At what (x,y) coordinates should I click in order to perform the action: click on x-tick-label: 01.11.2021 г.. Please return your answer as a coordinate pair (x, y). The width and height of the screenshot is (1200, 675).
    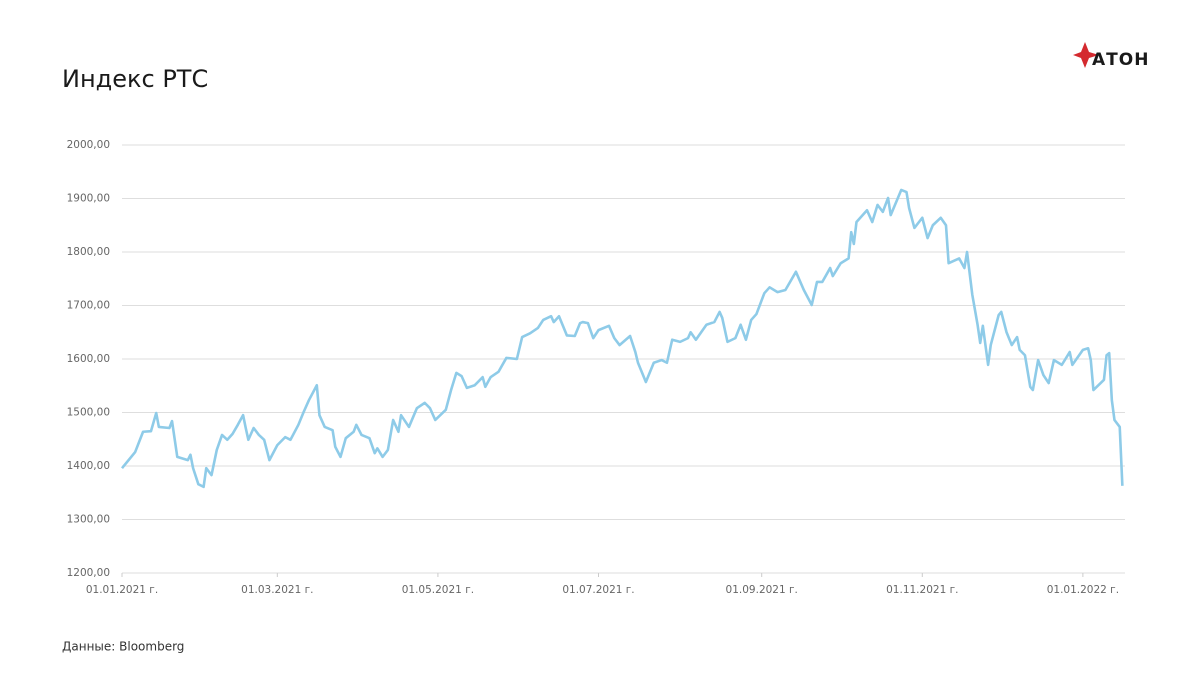
    Looking at the image, I should click on (922, 590).